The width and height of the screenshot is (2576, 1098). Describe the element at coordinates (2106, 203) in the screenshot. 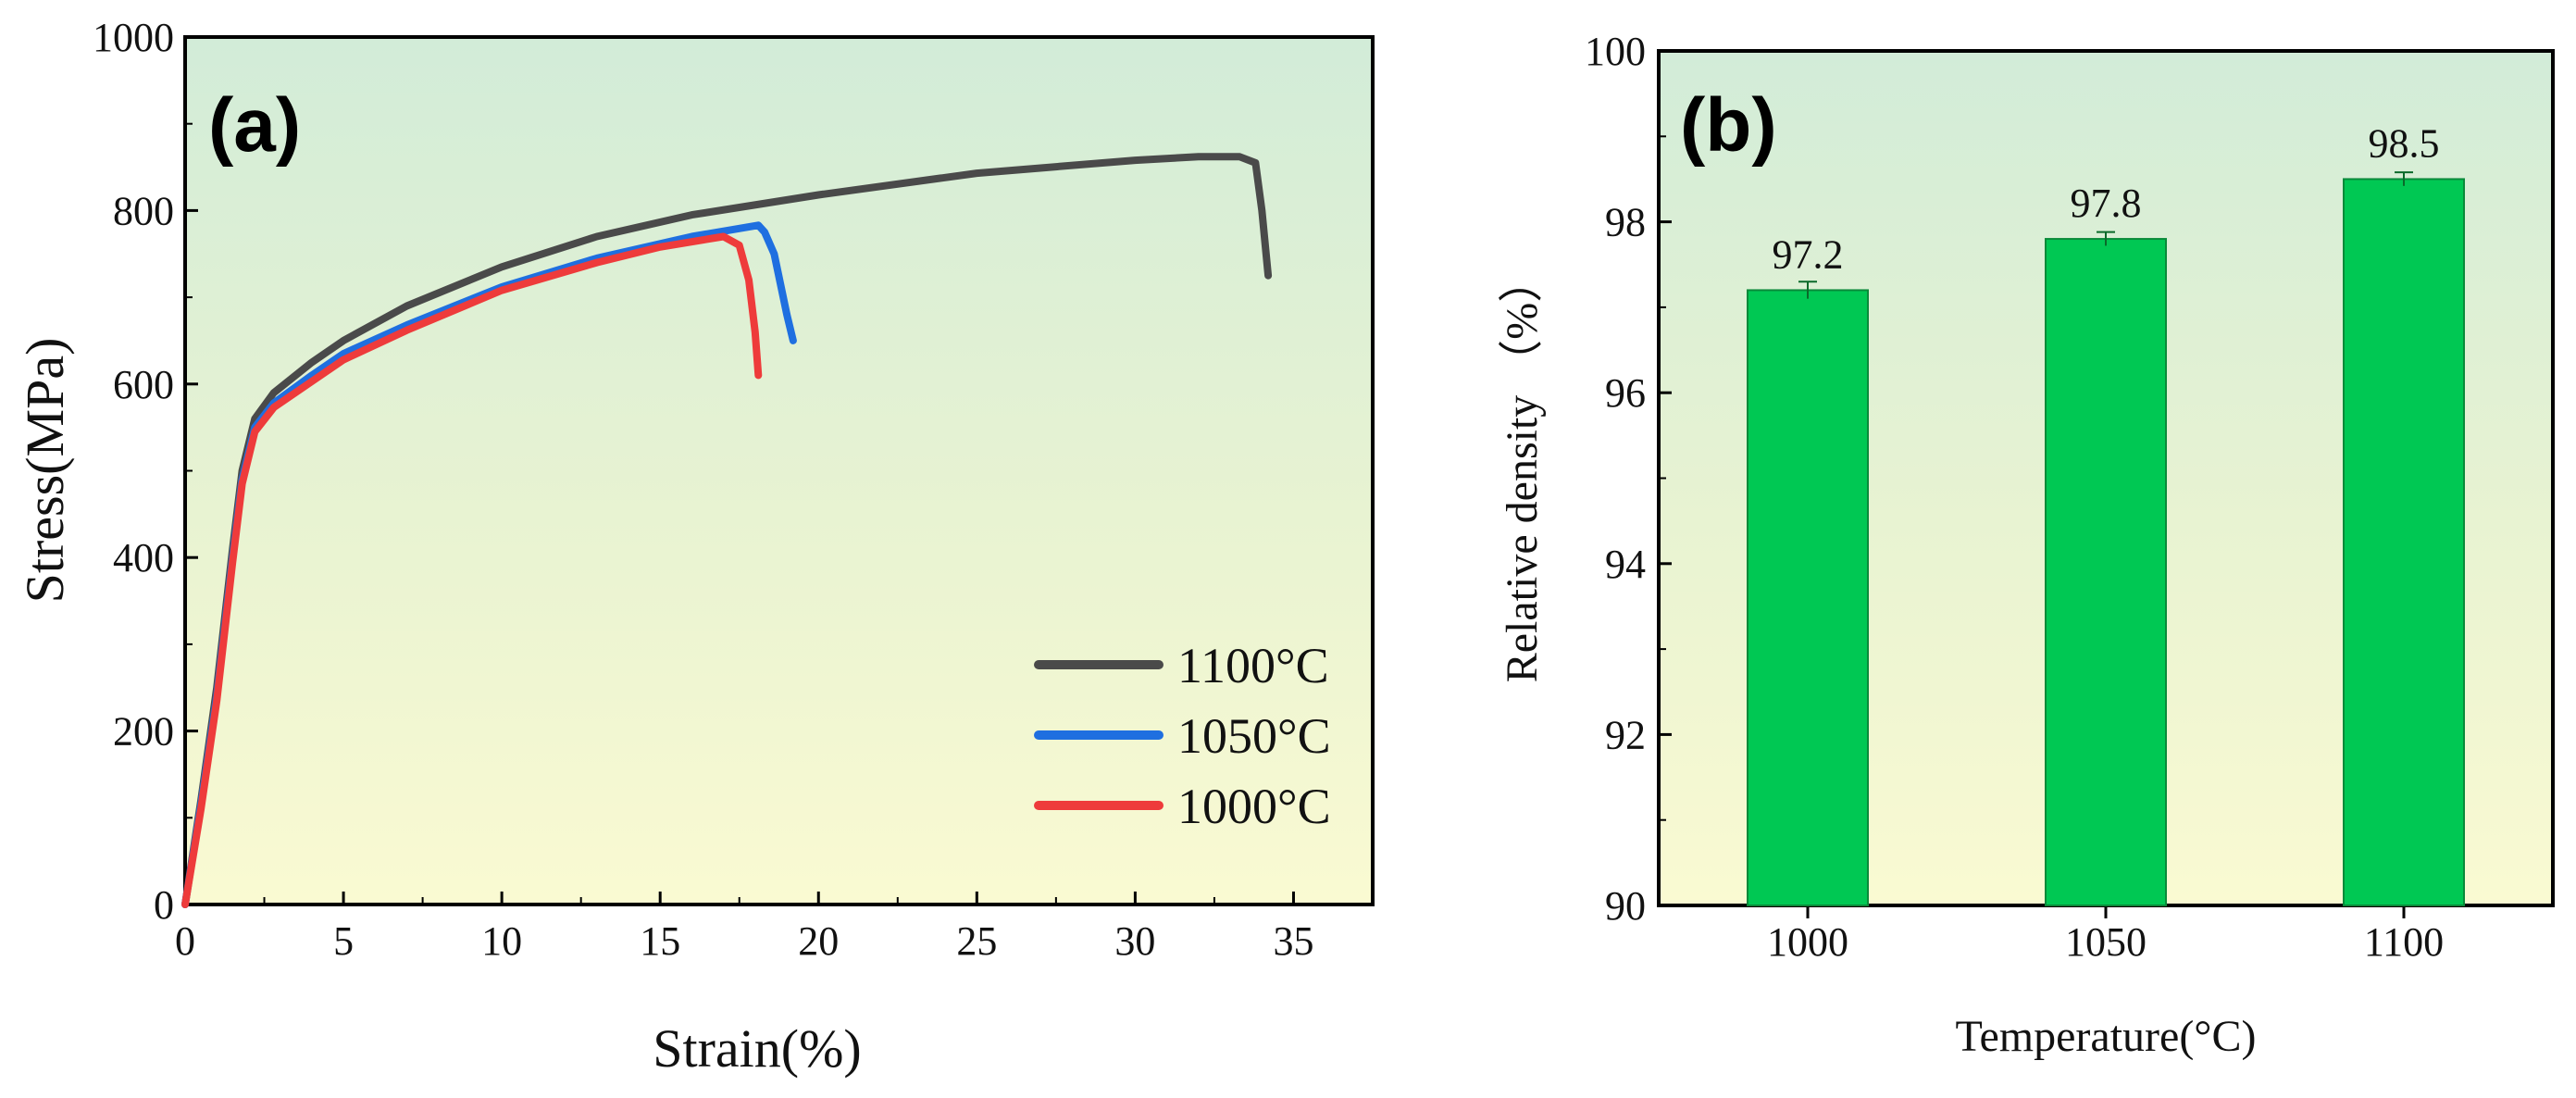

I see `bar-value-label: 97.8` at that location.